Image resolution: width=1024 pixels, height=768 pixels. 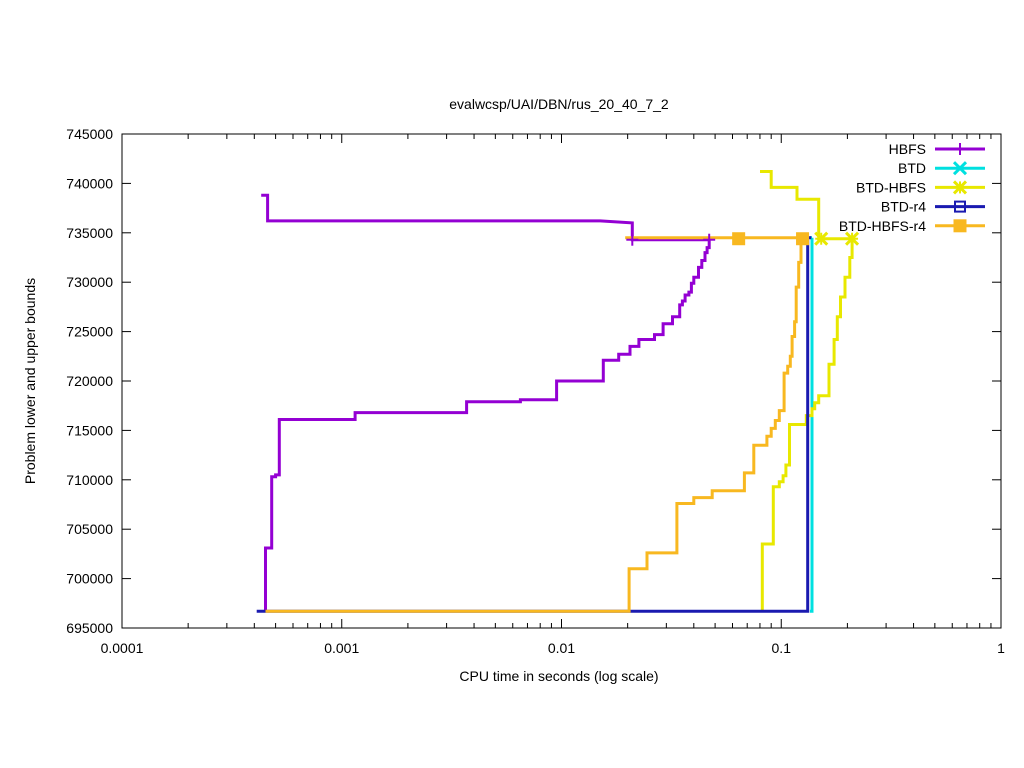 I want to click on y-tick-label: 700000, so click(x=89, y=579).